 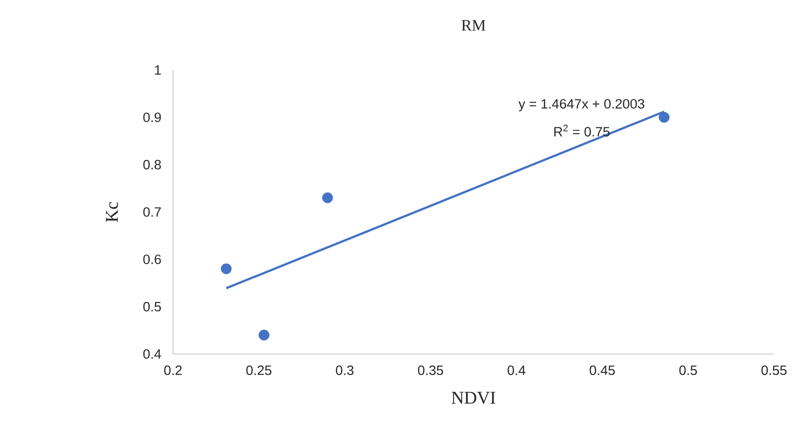 What do you see at coordinates (112, 212) in the screenshot?
I see `y-axis-title: Kc` at bounding box center [112, 212].